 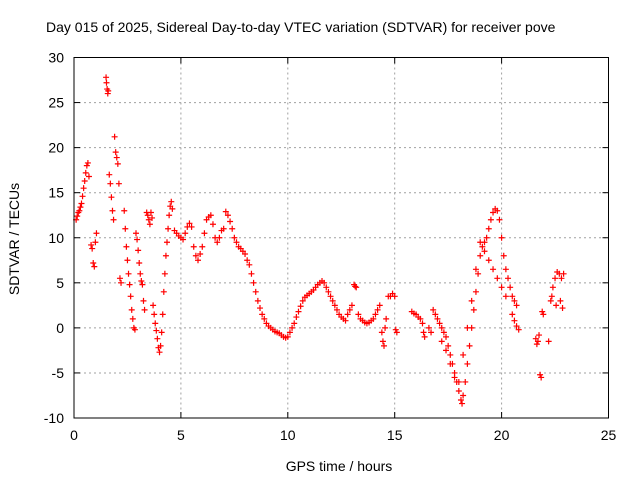 I want to click on y-tick-label: 0, so click(x=60, y=328).